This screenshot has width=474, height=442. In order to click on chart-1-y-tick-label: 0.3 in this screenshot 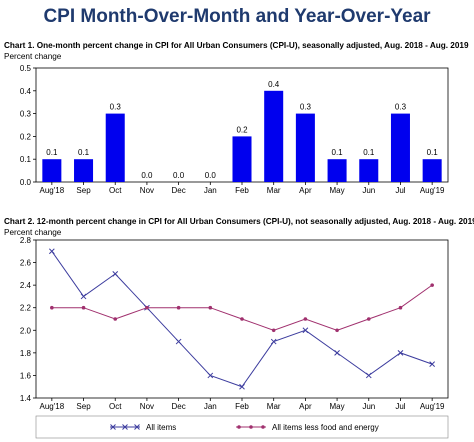, I will do `click(26, 114)`.